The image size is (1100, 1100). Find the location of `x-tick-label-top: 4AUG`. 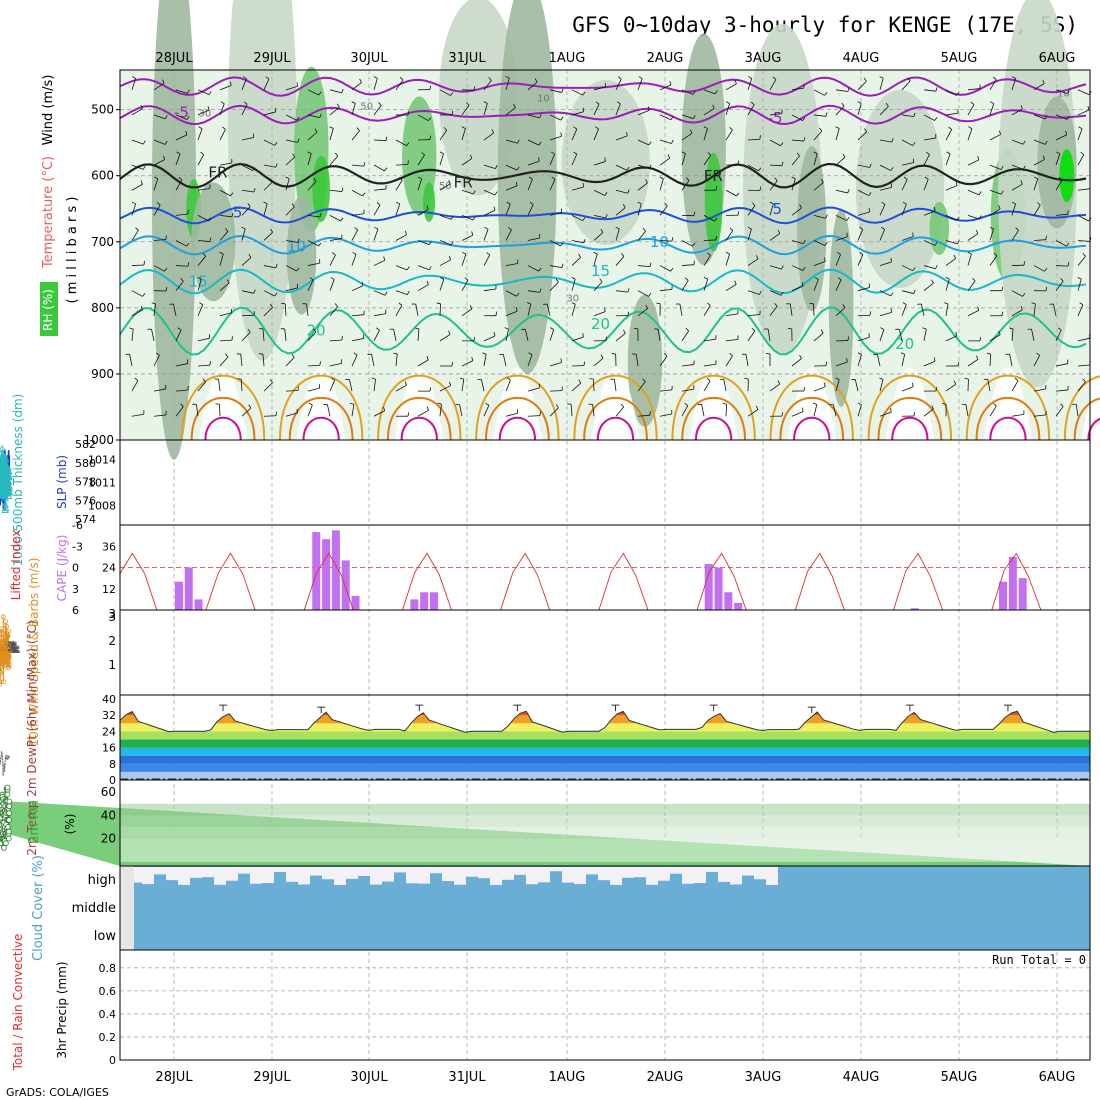

x-tick-label-top: 4AUG is located at coordinates (861, 58).